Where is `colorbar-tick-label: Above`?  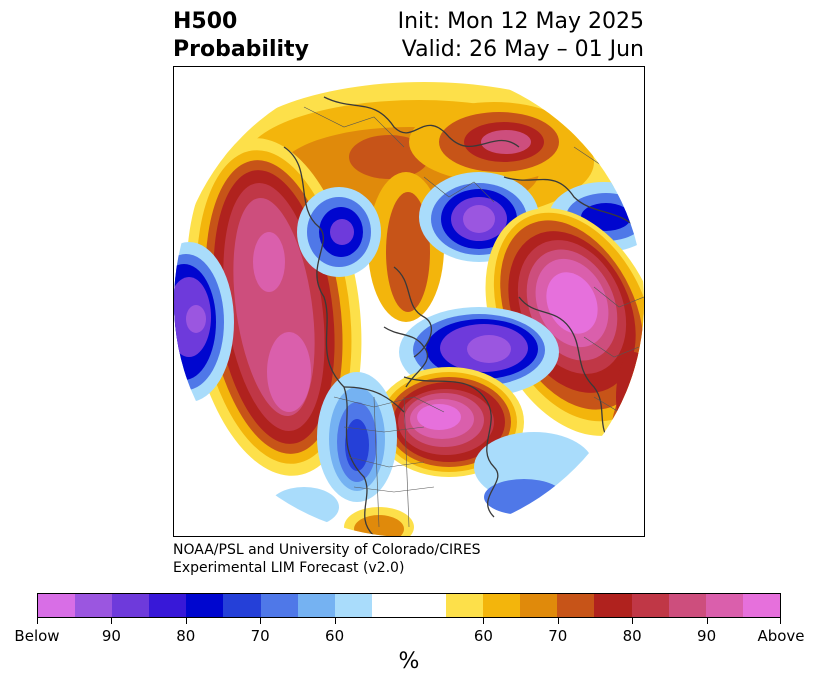
colorbar-tick-label: Above is located at coordinates (781, 636).